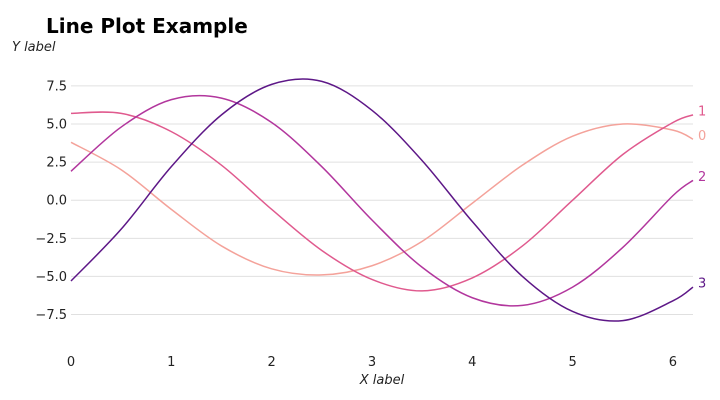  Describe the element at coordinates (702, 177) in the screenshot. I see `series-label-2: 2` at that location.